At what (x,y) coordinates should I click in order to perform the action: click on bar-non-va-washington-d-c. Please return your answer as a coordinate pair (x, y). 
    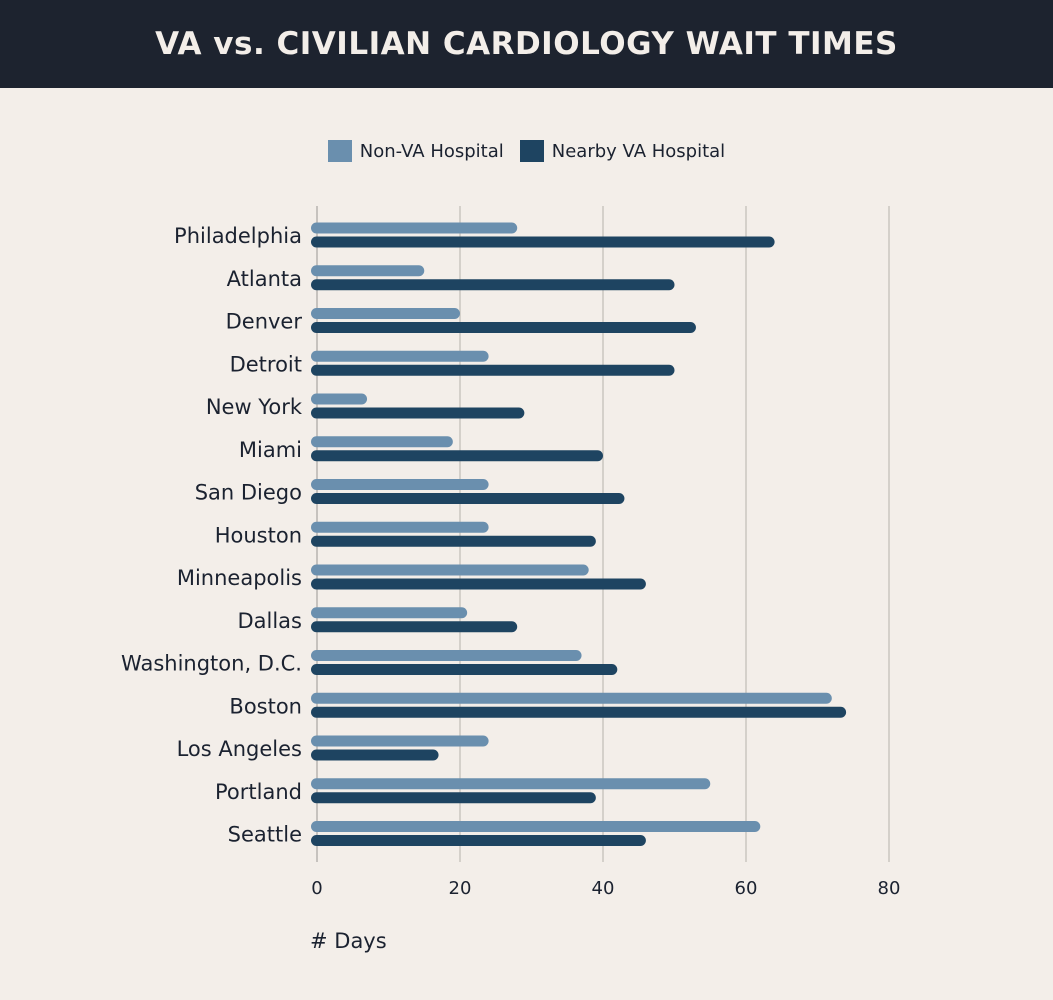
    Looking at the image, I should click on (446, 655).